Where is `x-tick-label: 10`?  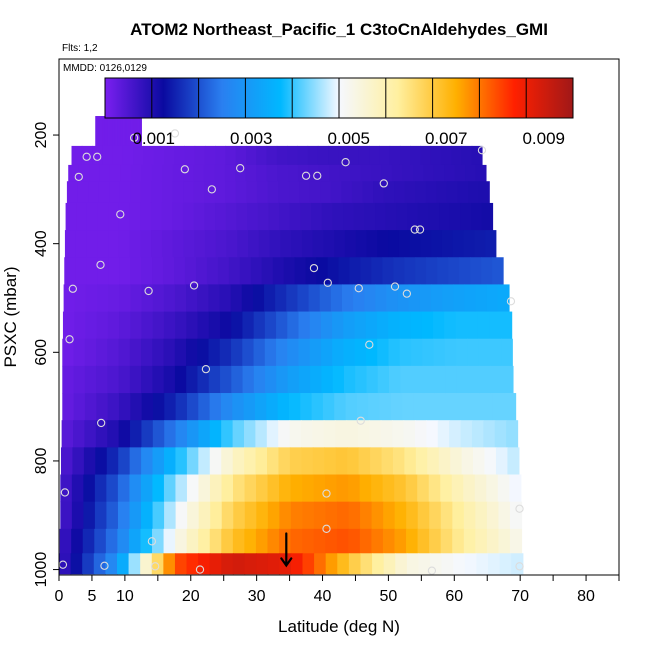 x-tick-label: 10 is located at coordinates (125, 596).